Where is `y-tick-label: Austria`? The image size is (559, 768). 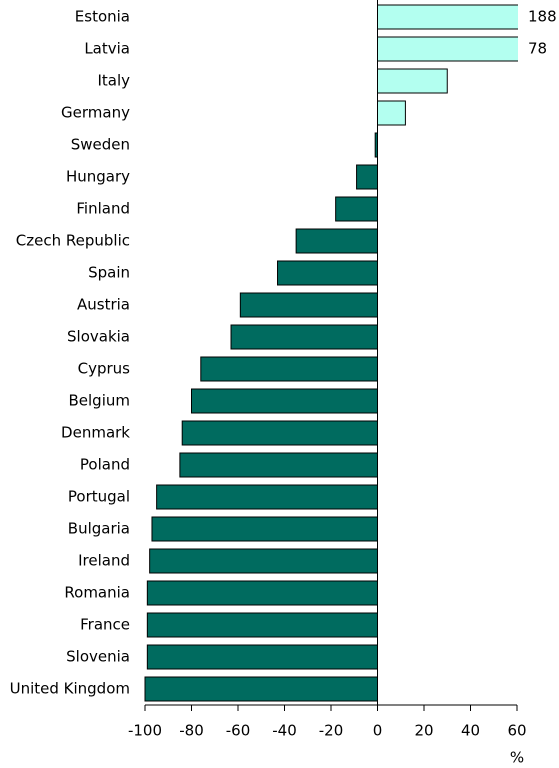 y-tick-label: Austria is located at coordinates (103, 305).